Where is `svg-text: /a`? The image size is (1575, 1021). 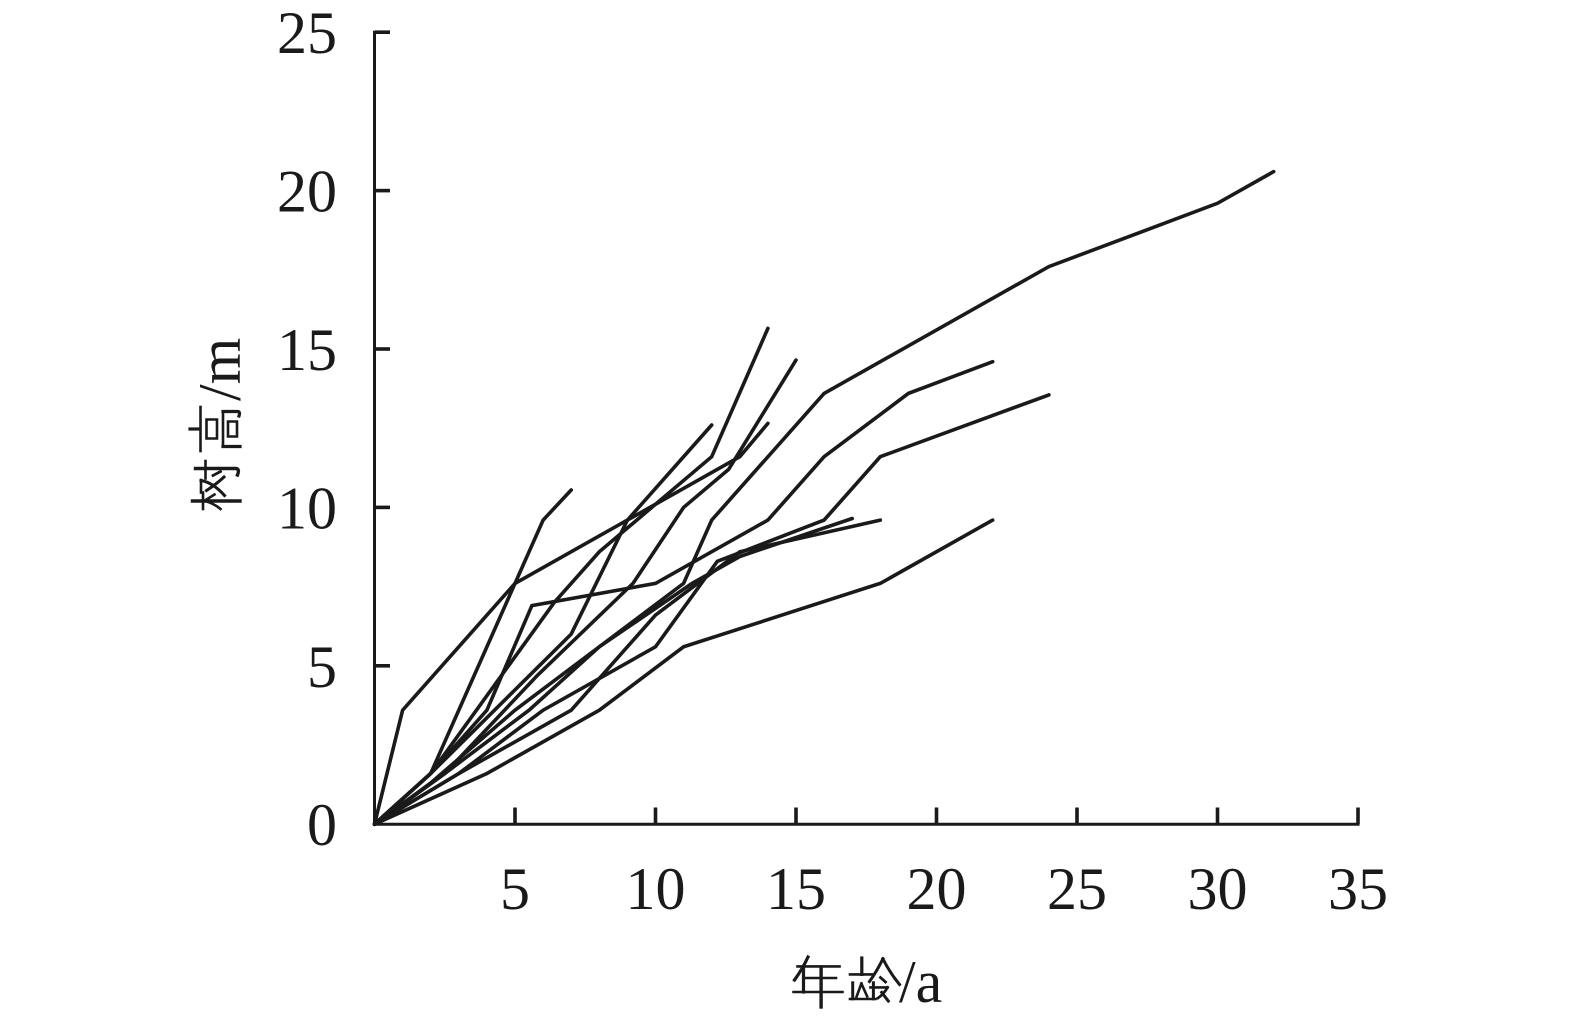
svg-text: /a is located at coordinates (920, 982).